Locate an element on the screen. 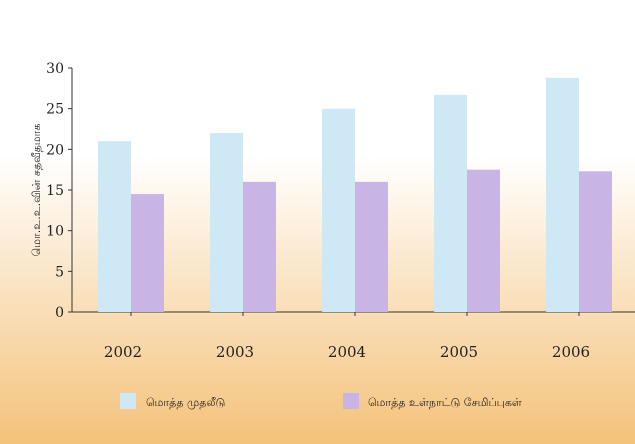 This screenshot has width=635, height=444. y-tick-label: 15 is located at coordinates (55, 191).